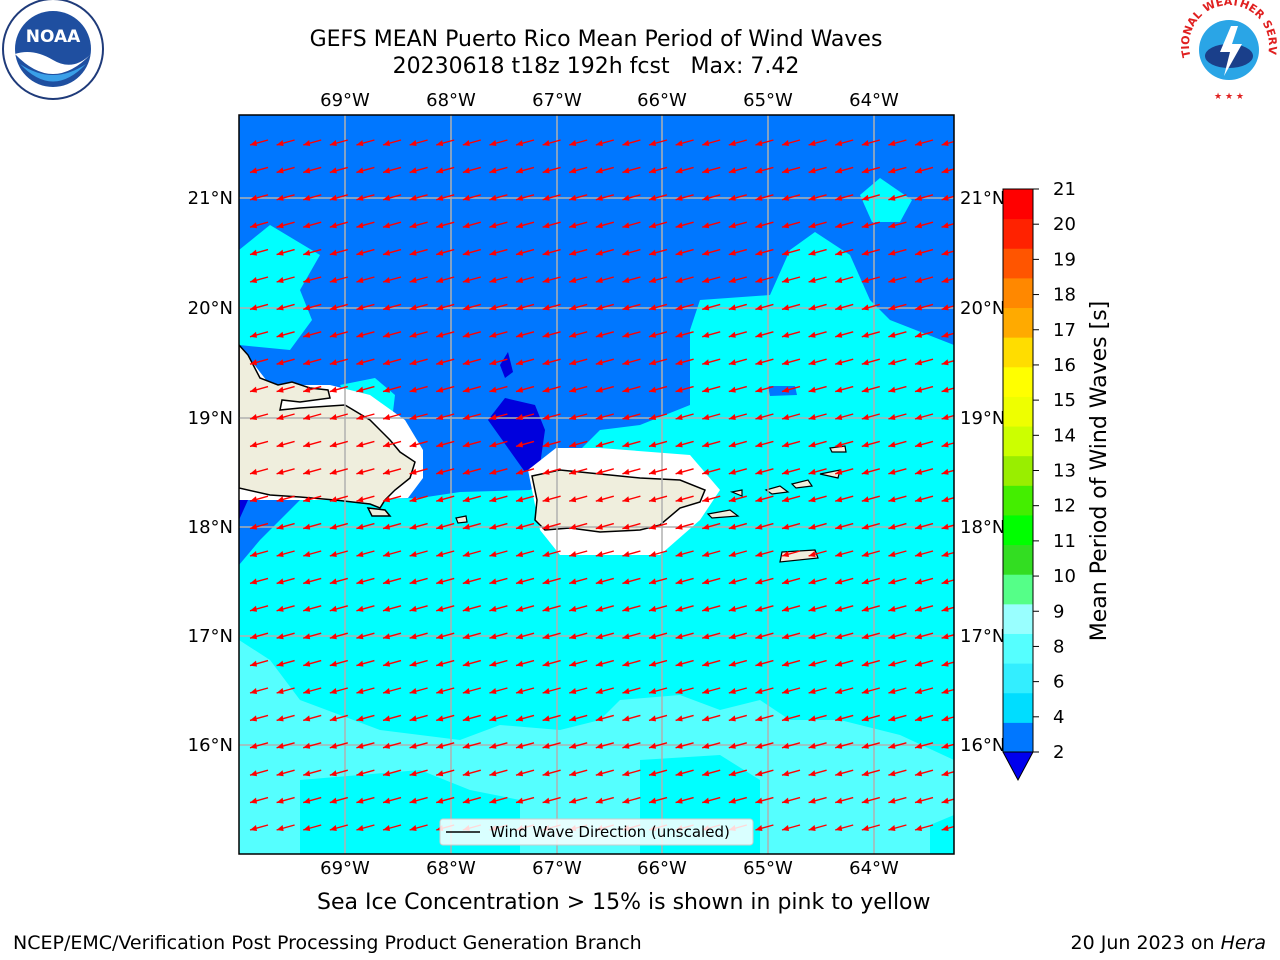 The width and height of the screenshot is (1280, 960). Describe the element at coordinates (557, 100) in the screenshot. I see `lon-label-top: 67°W` at that location.